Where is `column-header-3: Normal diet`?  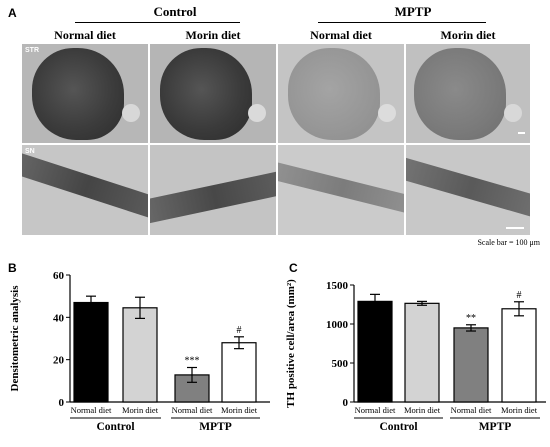 column-header-3: Normal diet is located at coordinates (341, 35).